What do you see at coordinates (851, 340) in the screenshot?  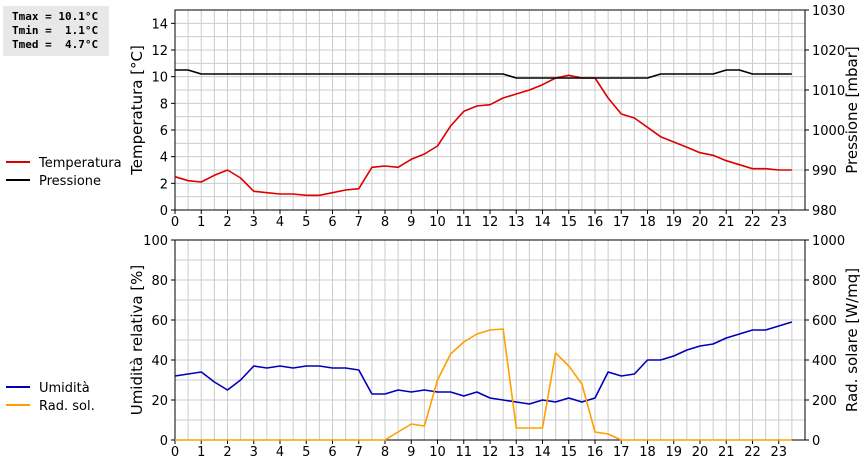 I see `y-right-axis-title: Rad. solare [W/mq]` at bounding box center [851, 340].